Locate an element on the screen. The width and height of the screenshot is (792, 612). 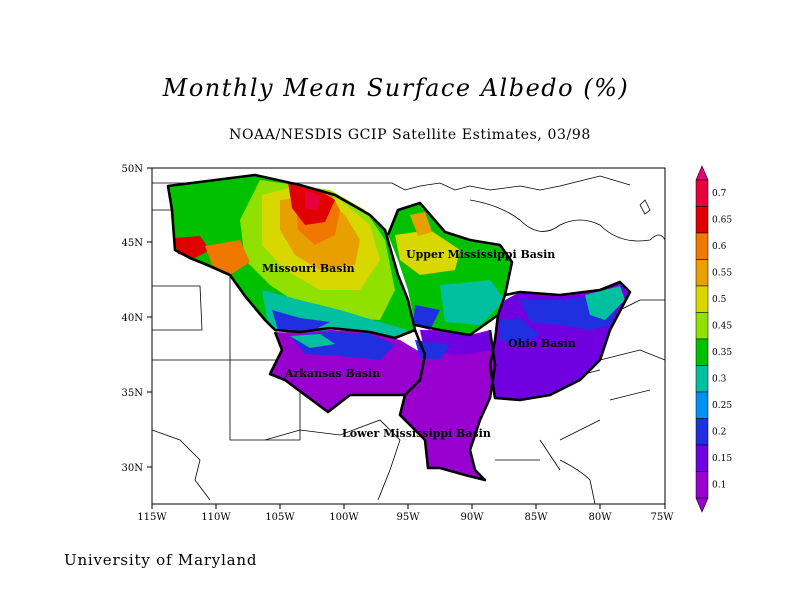
lon-axis: 115W 110W 105W 100W 95W 90W 85W 80W 75W is located at coordinates (405, 513).